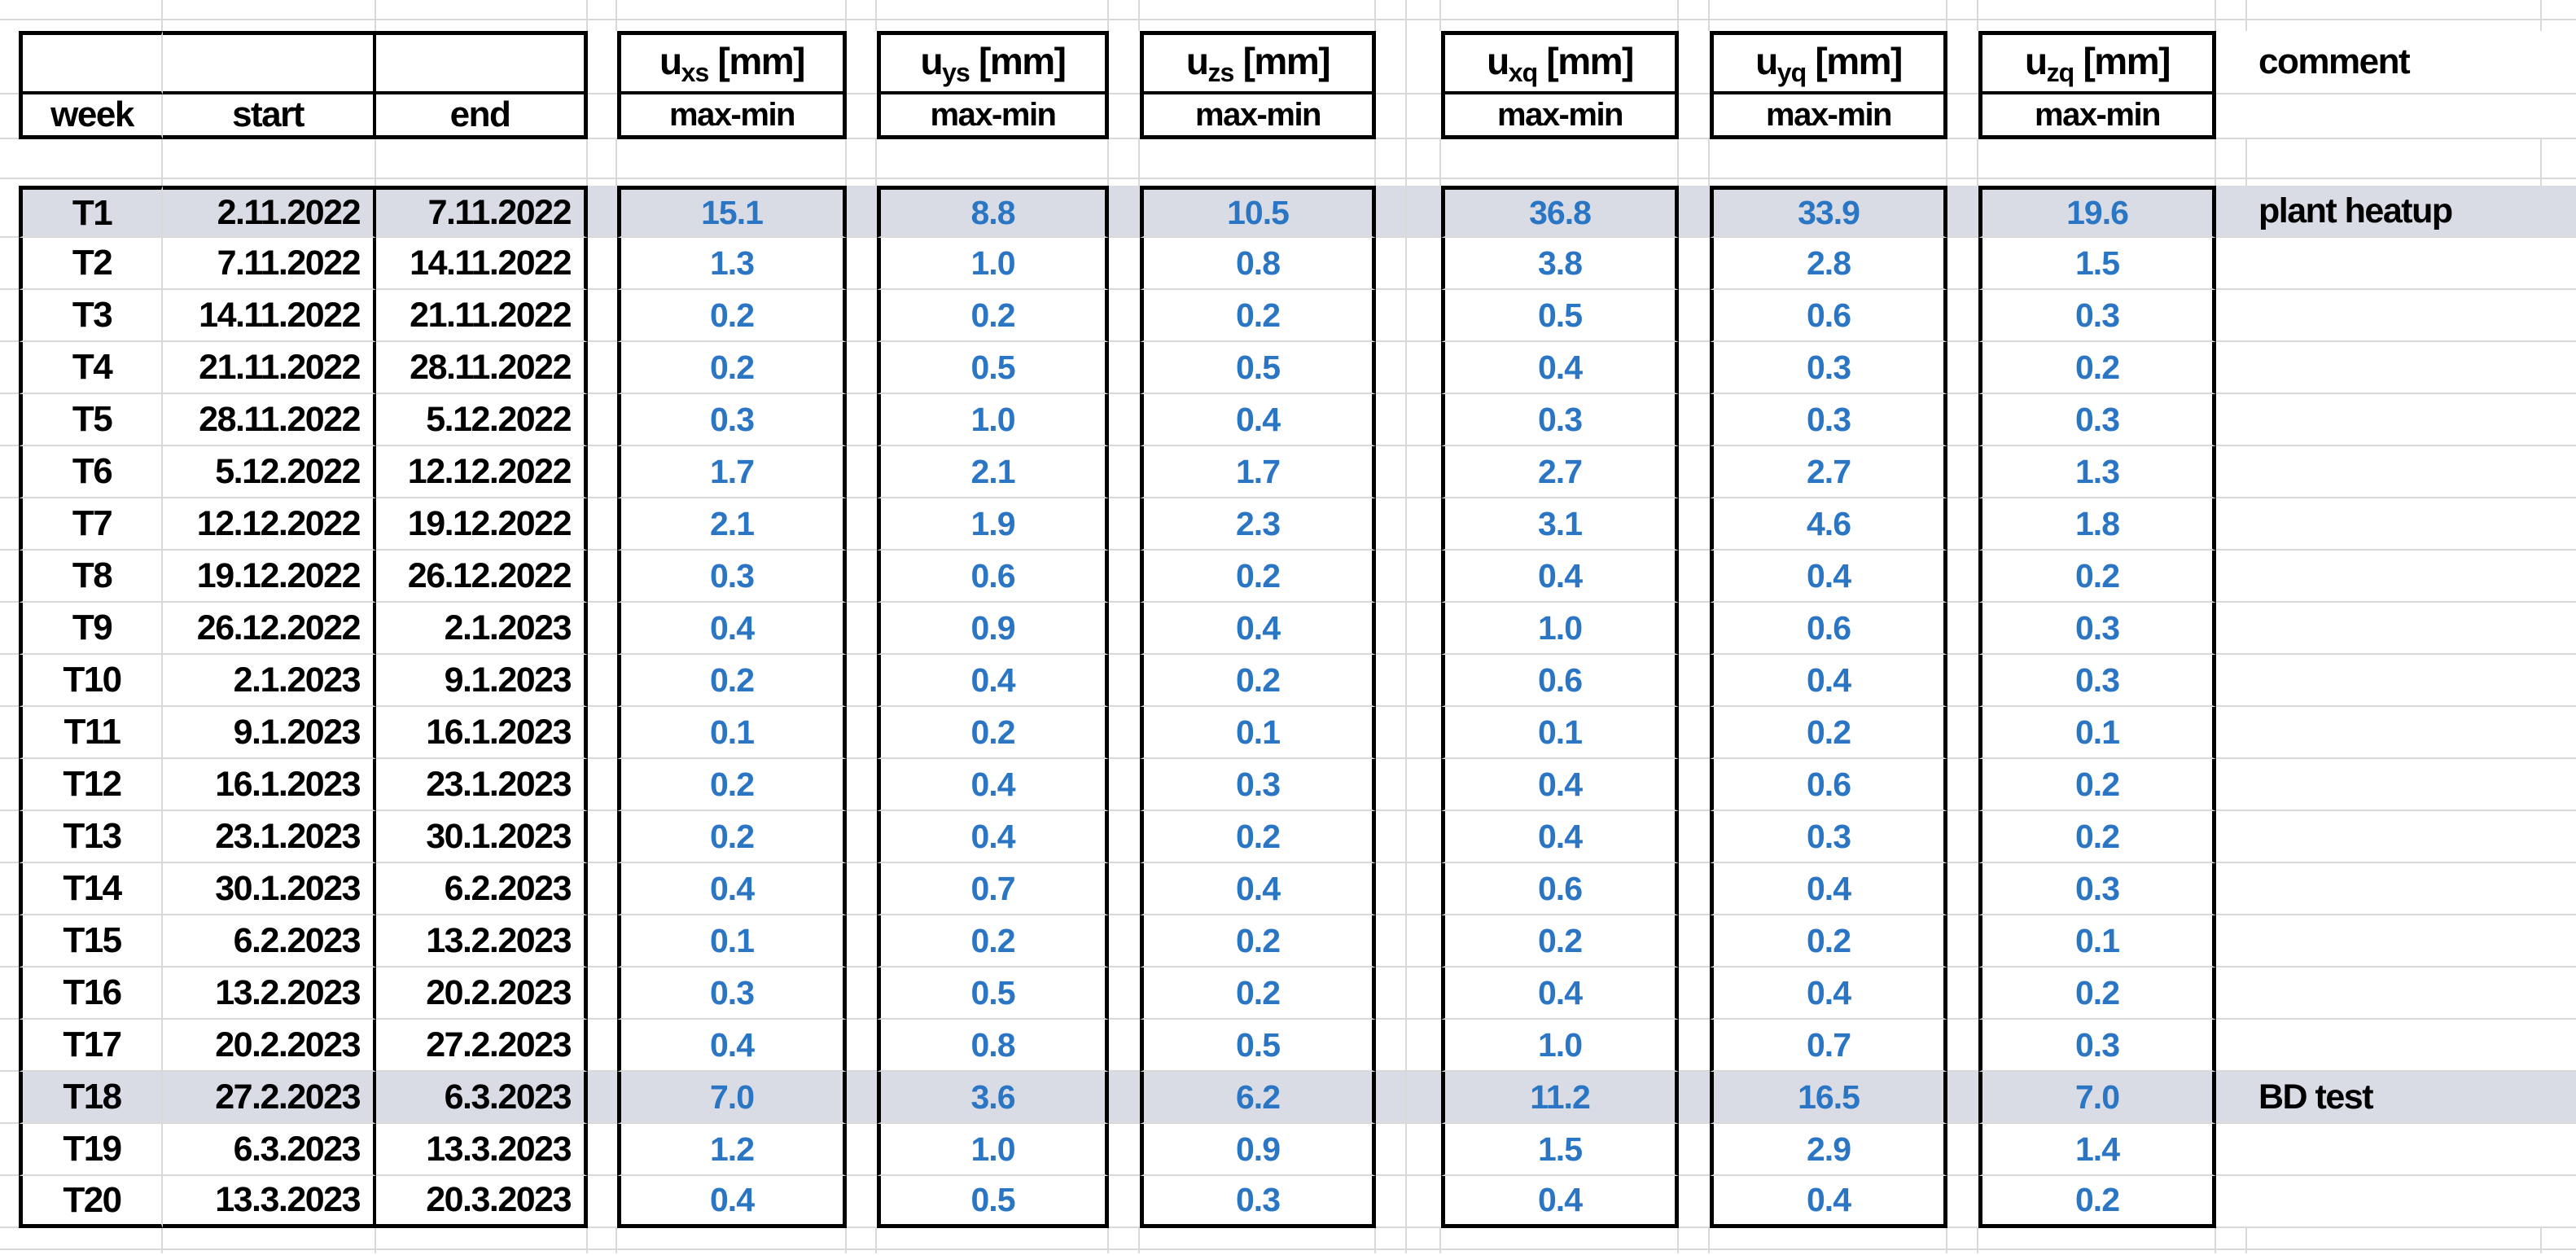  What do you see at coordinates (732, 785) in the screenshot?
I see `uxs-value-cell: 0.2` at bounding box center [732, 785].